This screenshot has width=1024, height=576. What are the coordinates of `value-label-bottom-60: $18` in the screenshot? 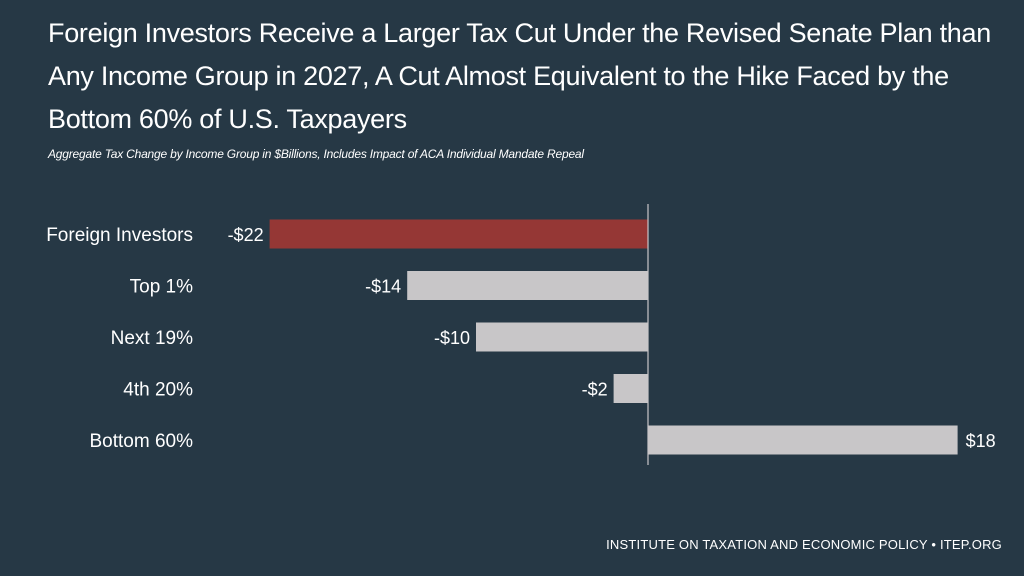 It's located at (981, 441).